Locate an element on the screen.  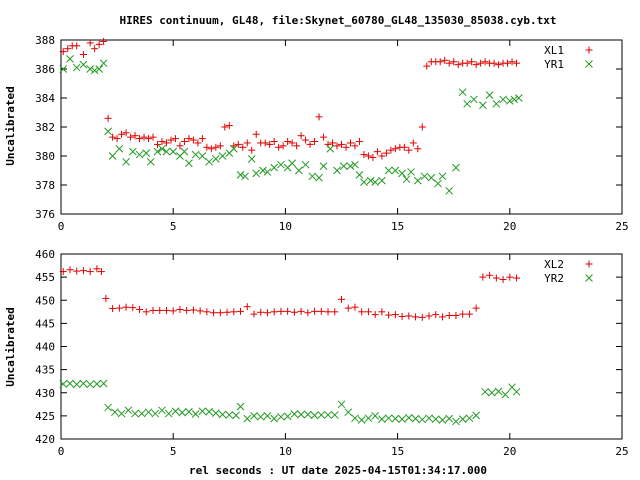
top-ylabel: Uncalibrated is located at coordinates (10, 125).